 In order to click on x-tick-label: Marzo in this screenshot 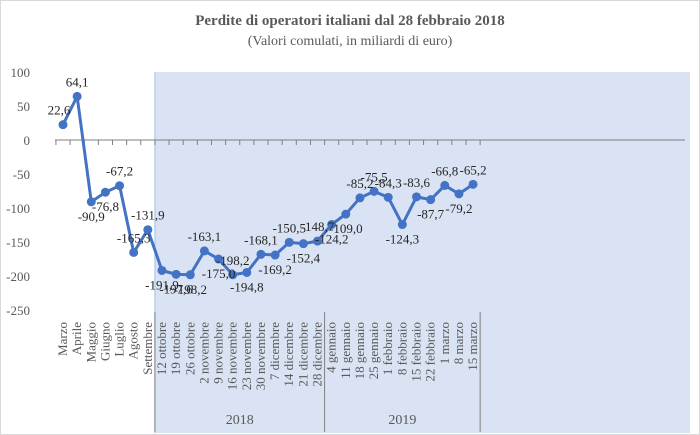, I will do `click(62, 339)`.